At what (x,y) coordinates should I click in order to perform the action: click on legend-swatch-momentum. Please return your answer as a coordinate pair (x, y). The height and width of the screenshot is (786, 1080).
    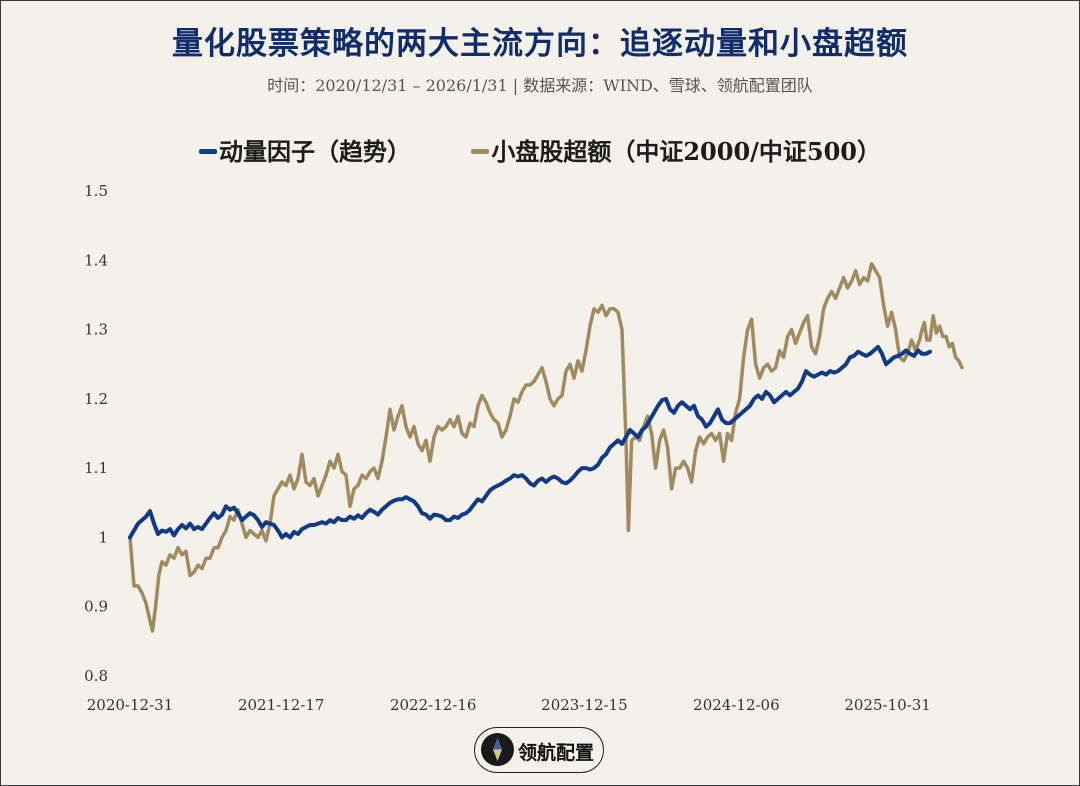
    Looking at the image, I should click on (207, 151).